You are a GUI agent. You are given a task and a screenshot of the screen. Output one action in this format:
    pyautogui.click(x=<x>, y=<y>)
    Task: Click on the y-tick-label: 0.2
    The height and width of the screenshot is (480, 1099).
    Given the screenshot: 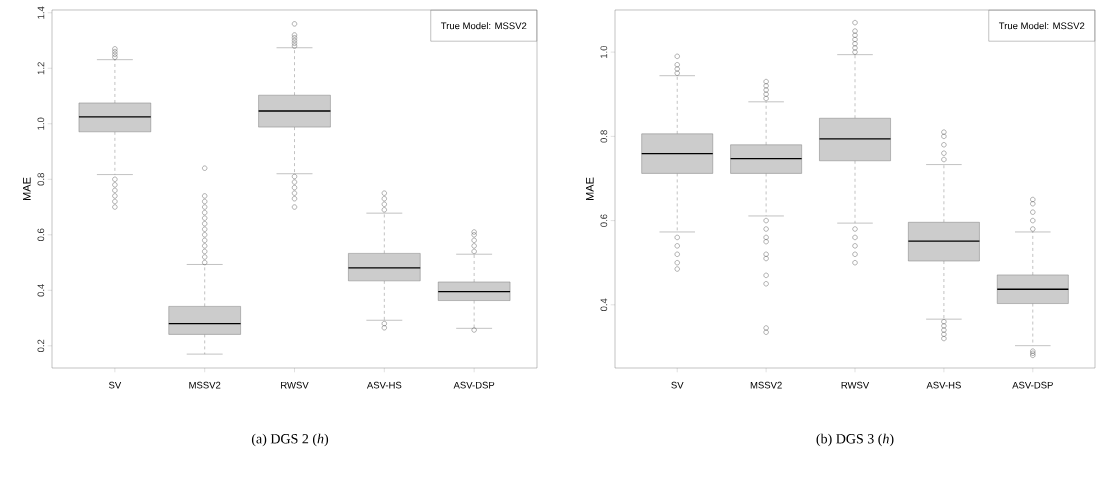 What is the action you would take?
    pyautogui.click(x=41, y=346)
    